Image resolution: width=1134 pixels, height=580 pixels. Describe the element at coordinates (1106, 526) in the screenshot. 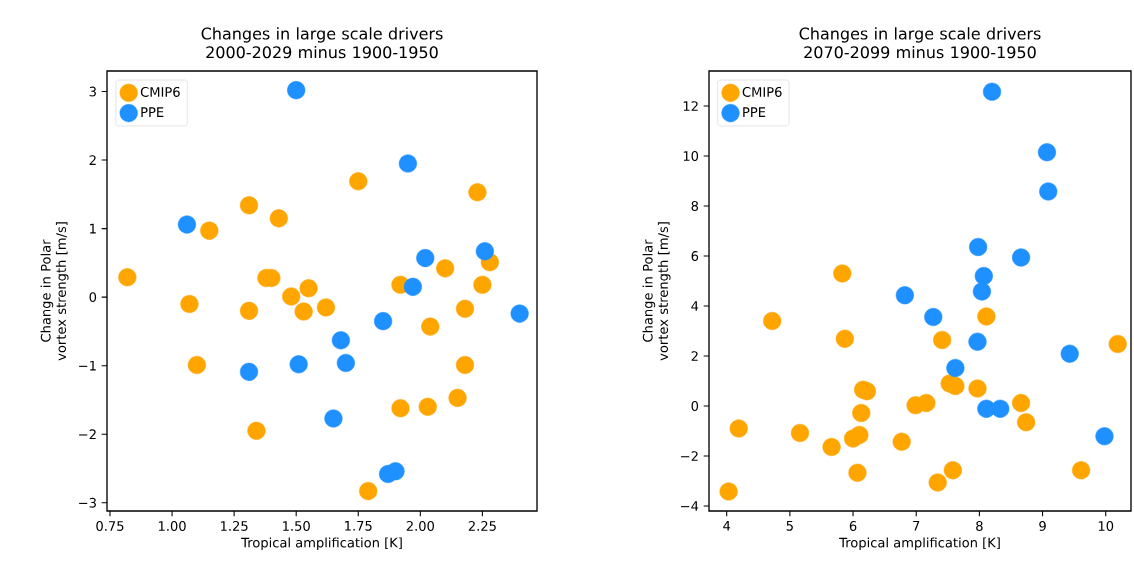

I see `x-tick-label: 10` at that location.